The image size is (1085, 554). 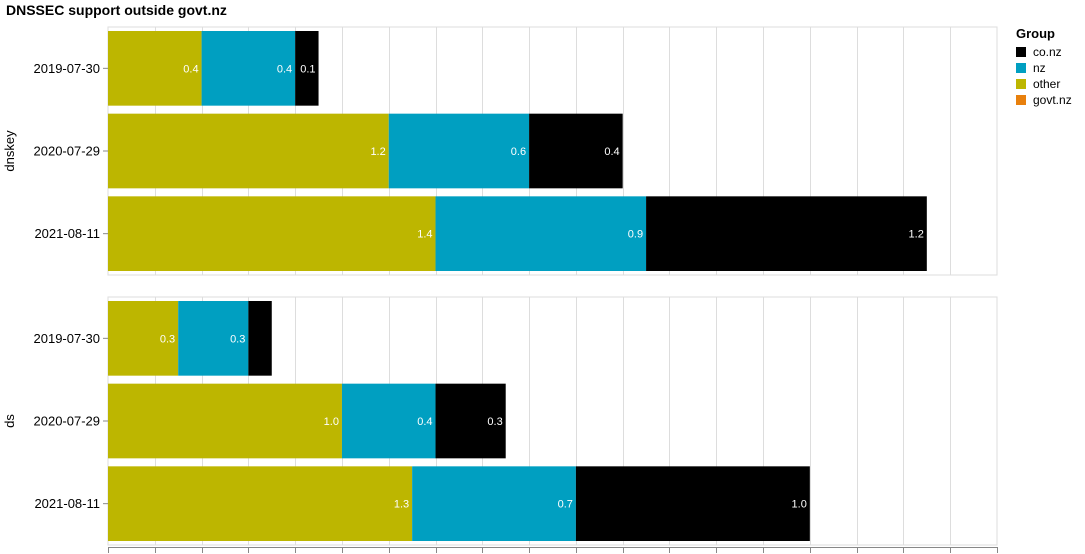 What do you see at coordinates (470, 421) in the screenshot?
I see `bar-ds-2020-07-29-co-nz` at bounding box center [470, 421].